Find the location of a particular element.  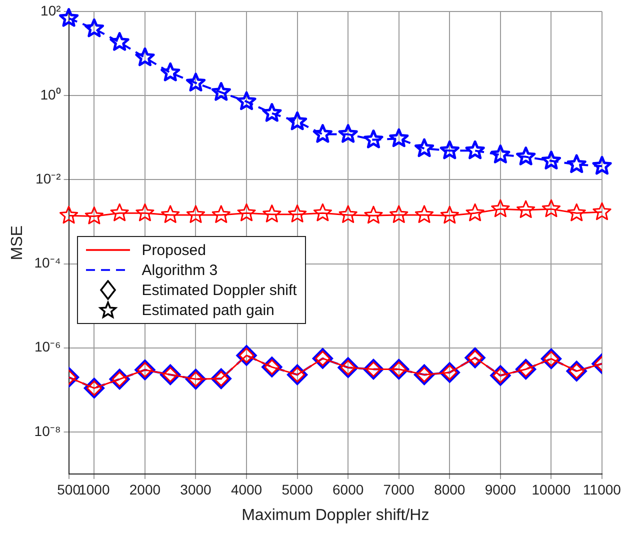

y-tick-label: 10⁻⁴ is located at coordinates (47, 262).